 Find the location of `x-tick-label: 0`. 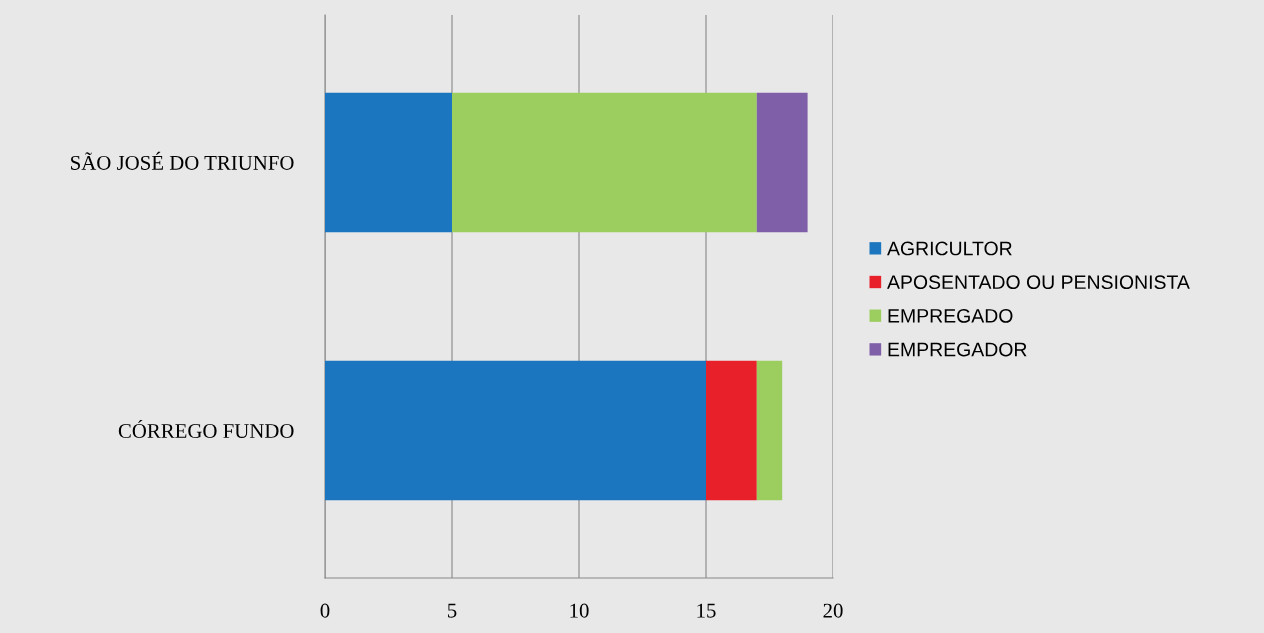

x-tick-label: 0 is located at coordinates (325, 610).